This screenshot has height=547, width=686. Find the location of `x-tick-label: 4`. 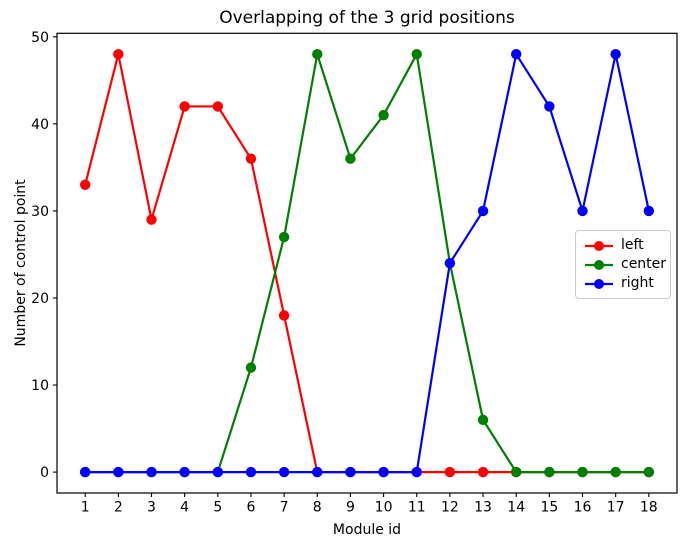

x-tick-label: 4 is located at coordinates (184, 508).